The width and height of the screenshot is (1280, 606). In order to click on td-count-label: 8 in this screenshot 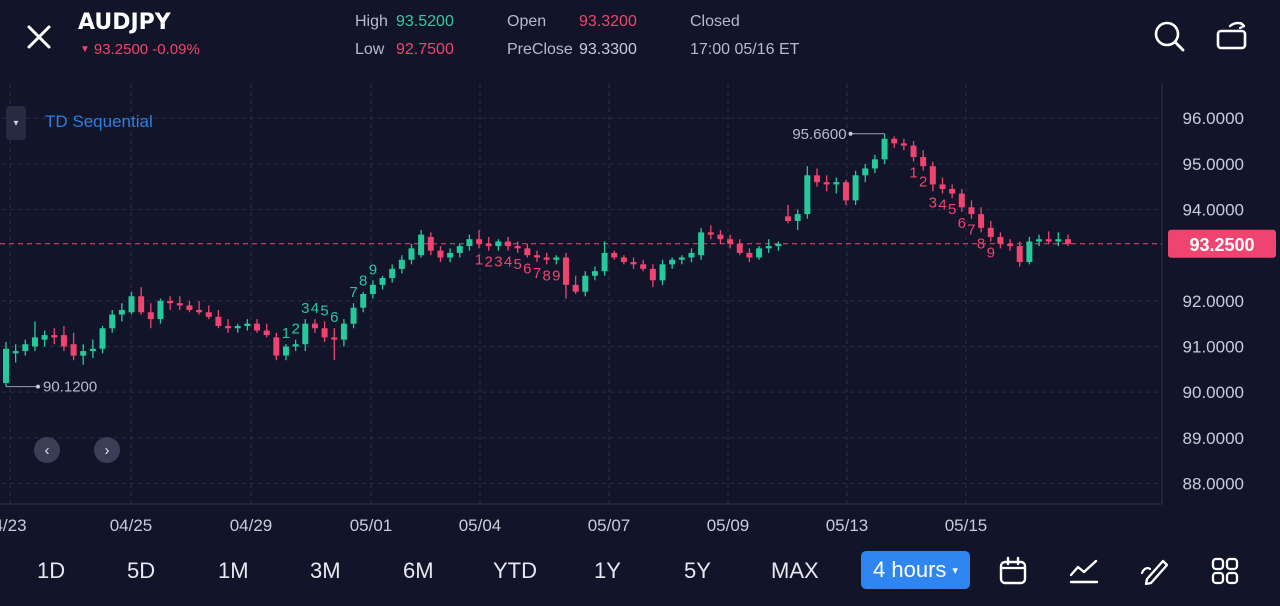, I will do `click(363, 281)`.